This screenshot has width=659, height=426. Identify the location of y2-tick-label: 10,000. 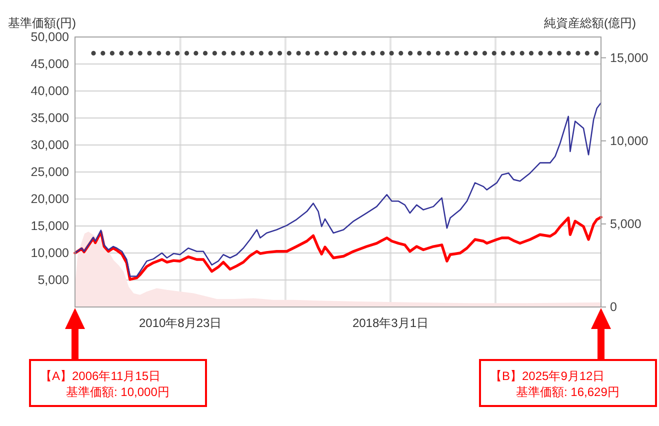
(629, 141).